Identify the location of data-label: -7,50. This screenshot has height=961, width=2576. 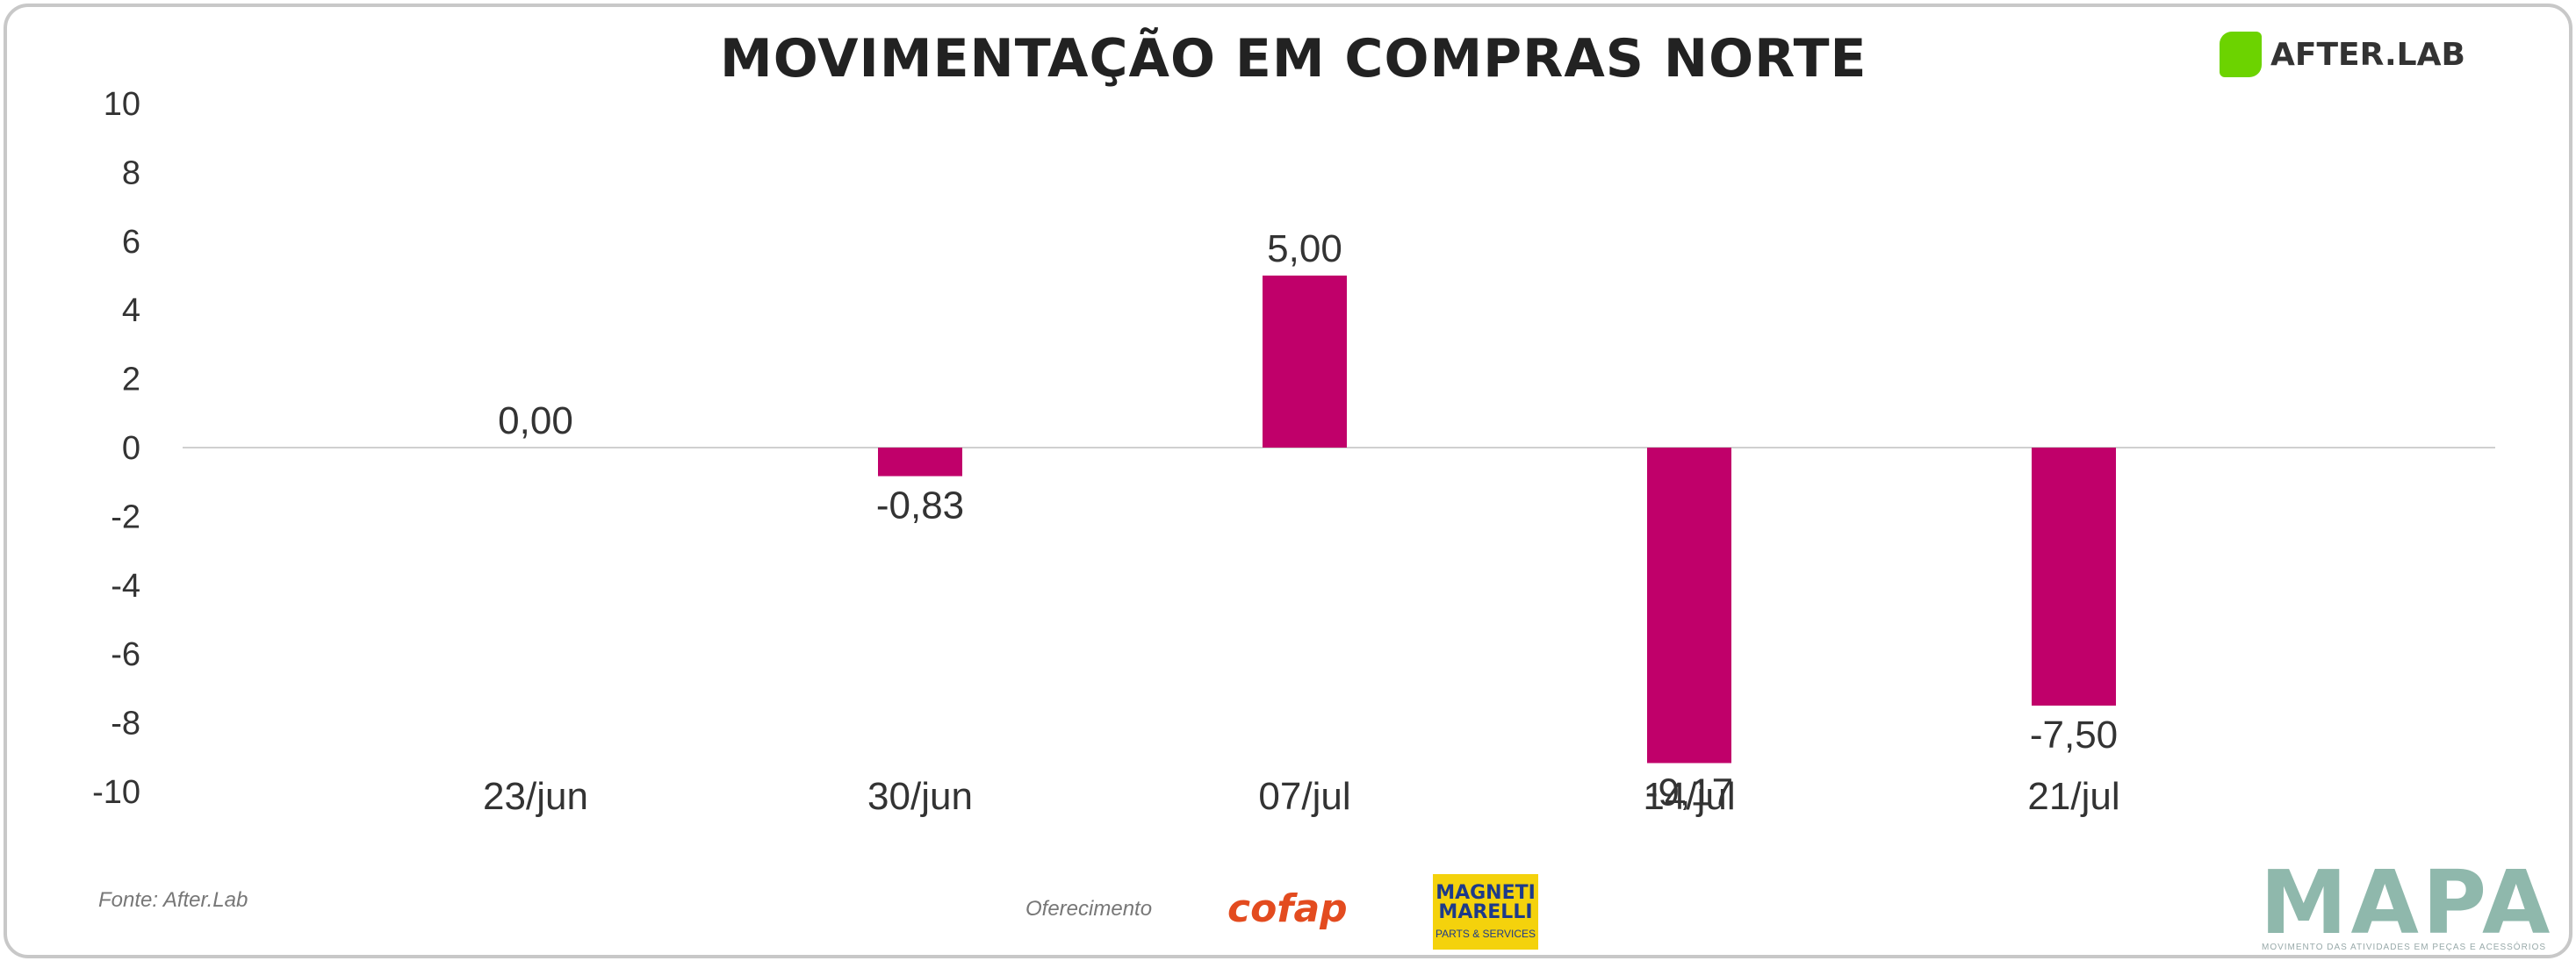
(2074, 735).